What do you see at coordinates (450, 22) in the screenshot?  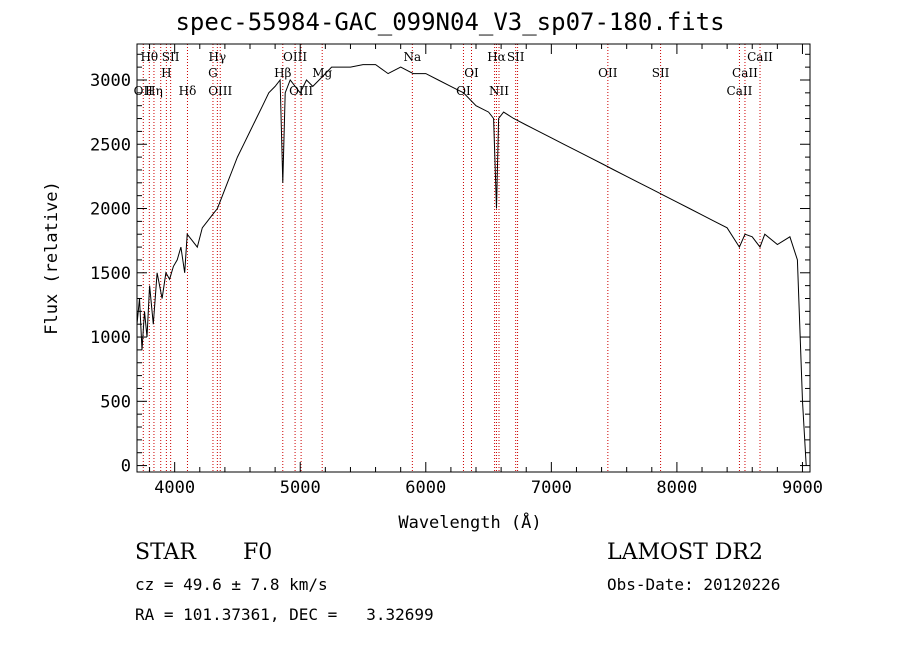 I see `chart-title: spec-55984-GAC_099N04_V3_sp07-180.fits` at bounding box center [450, 22].